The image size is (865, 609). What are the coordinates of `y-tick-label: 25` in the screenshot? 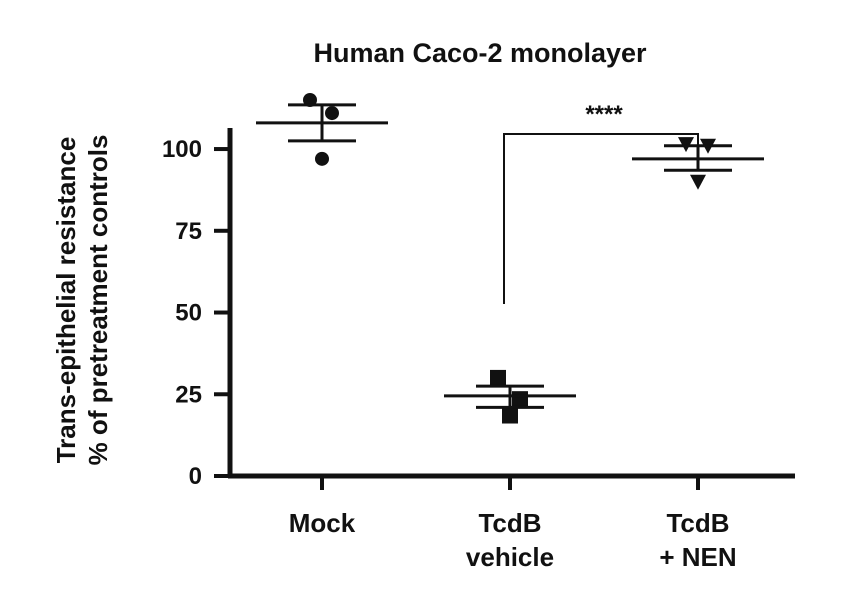 It's located at (188, 394).